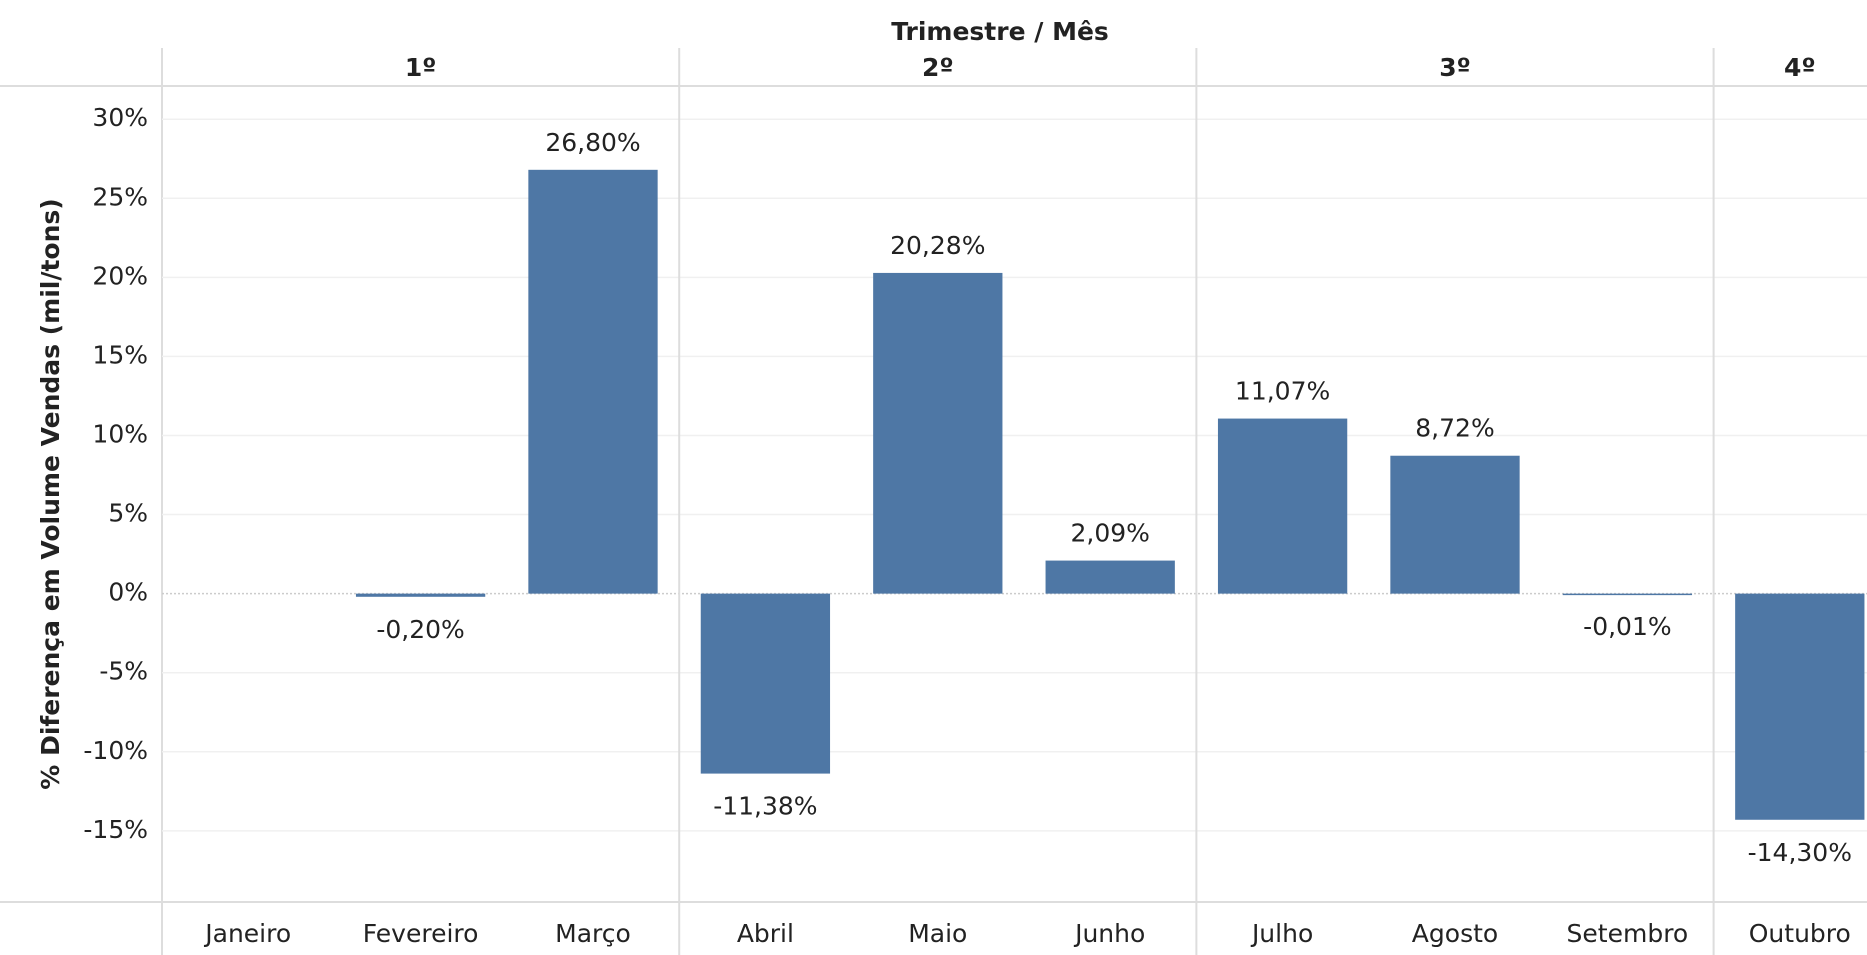 The image size is (1867, 955). Describe the element at coordinates (420, 629) in the screenshot. I see `value-label: -0,20%` at that location.